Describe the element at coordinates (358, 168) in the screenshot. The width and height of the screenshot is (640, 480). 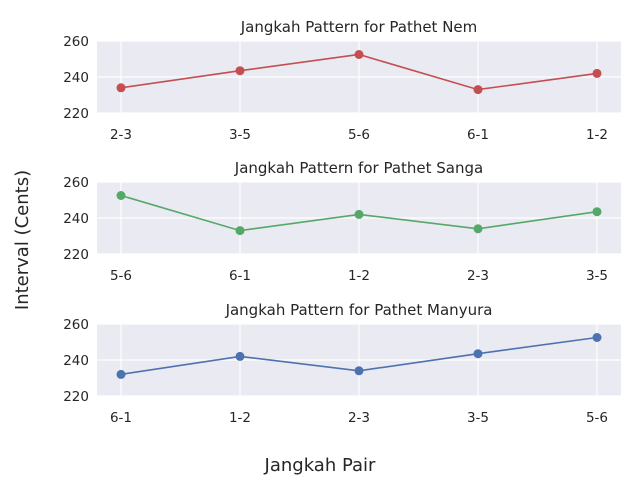
I see `subplot-title: Jangkah Pattern for Pathet Sanga` at that location.